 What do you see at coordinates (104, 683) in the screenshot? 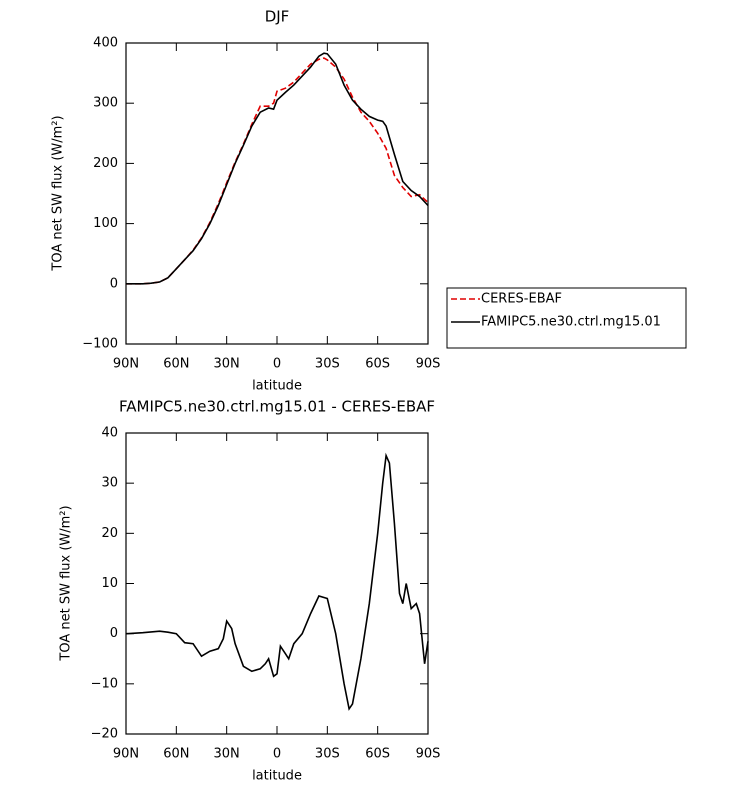
I see `y-tick-label: −10` at bounding box center [104, 683].